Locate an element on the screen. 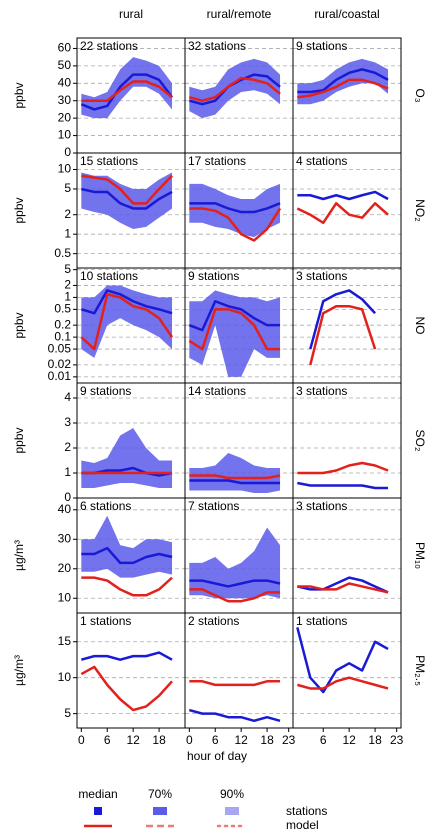  row-label: PM₁₀ is located at coordinates (420, 555).